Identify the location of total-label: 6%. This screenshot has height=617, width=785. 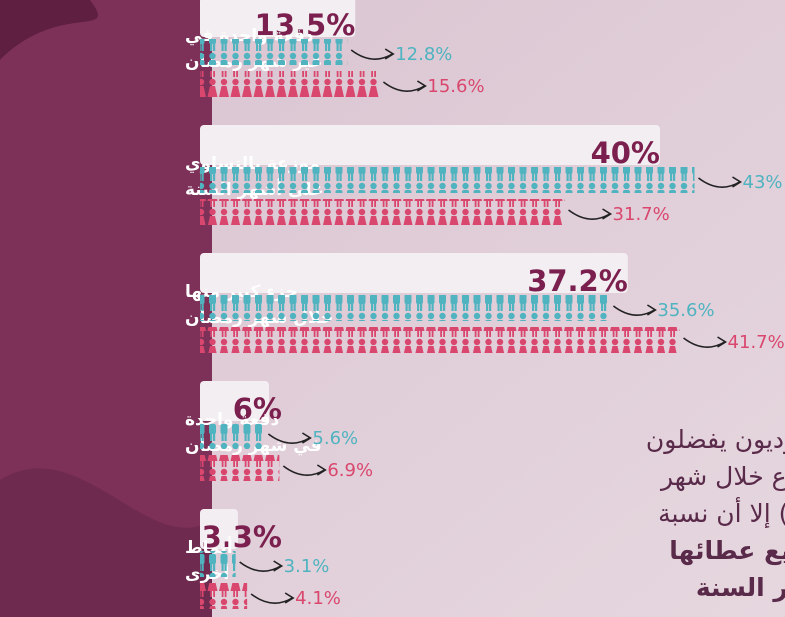
(257, 409).